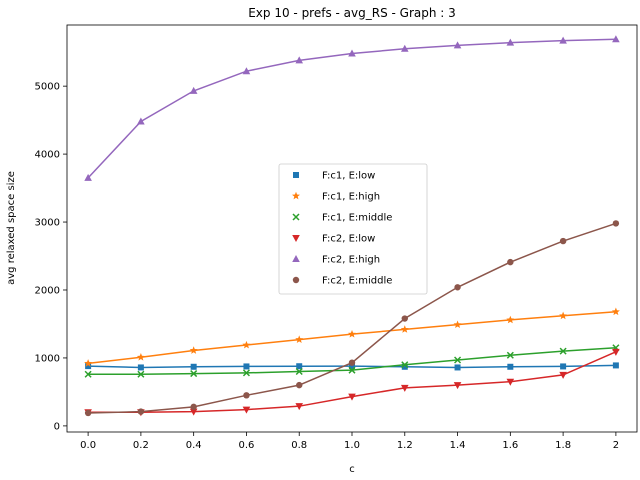  What do you see at coordinates (352, 445) in the screenshot?
I see `x-tick-label: 1.0` at bounding box center [352, 445].